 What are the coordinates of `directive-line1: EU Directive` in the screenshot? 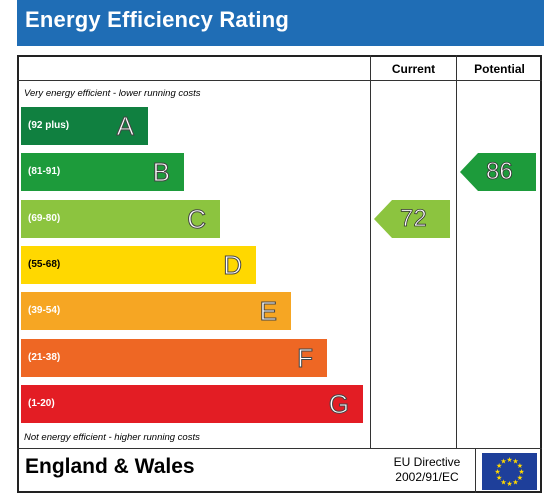 It's located at (427, 462).